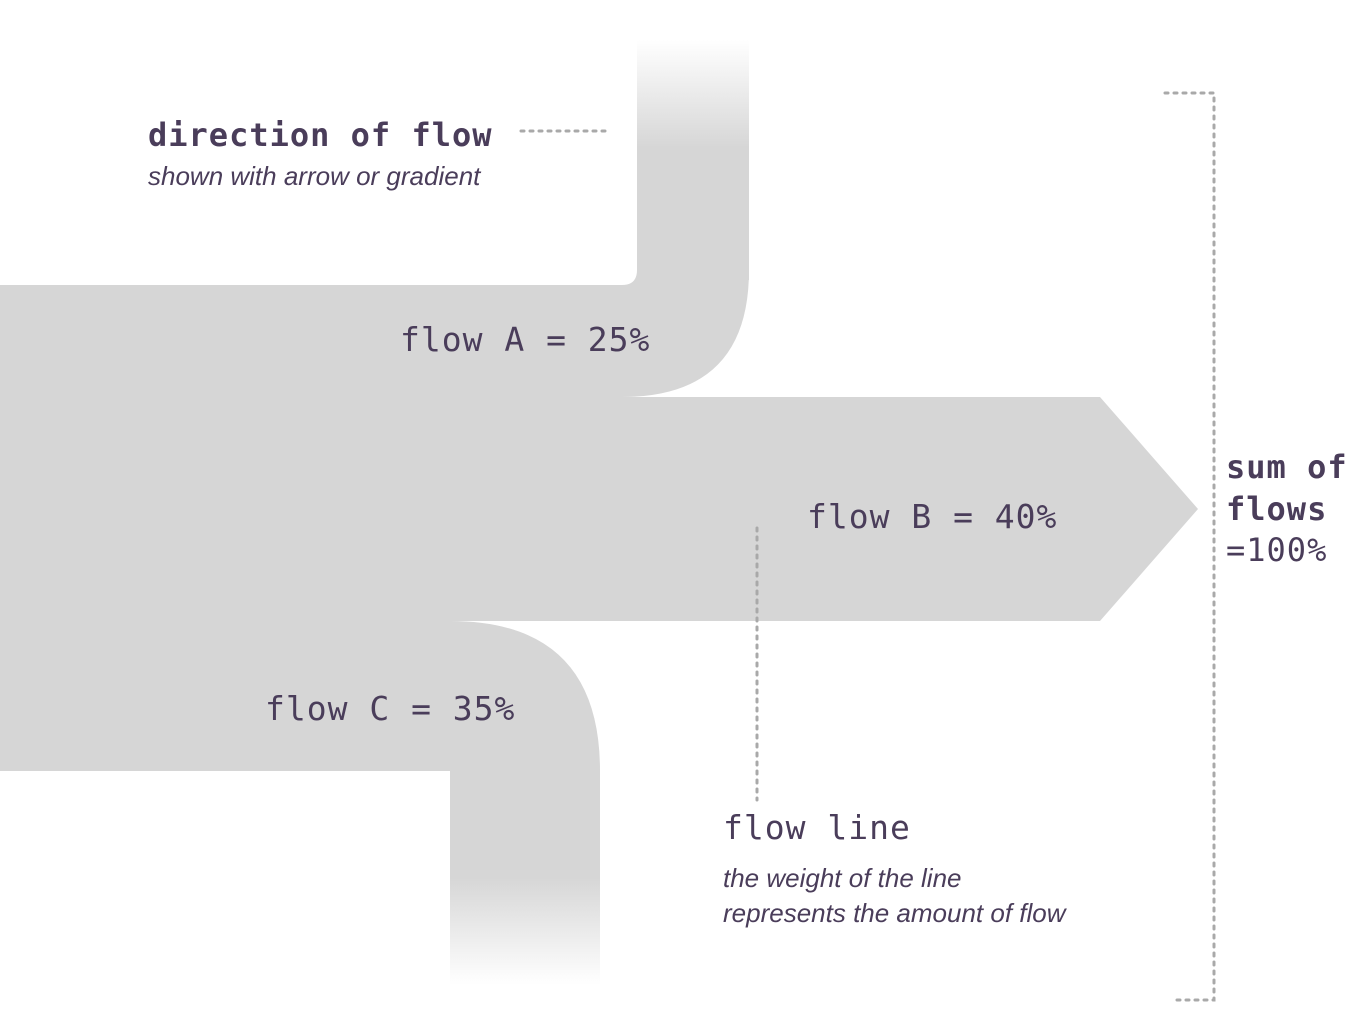 This screenshot has width=1356, height=1028. Describe the element at coordinates (842, 878) in the screenshot. I see `flow-line-description-1: the weight of the line` at that location.